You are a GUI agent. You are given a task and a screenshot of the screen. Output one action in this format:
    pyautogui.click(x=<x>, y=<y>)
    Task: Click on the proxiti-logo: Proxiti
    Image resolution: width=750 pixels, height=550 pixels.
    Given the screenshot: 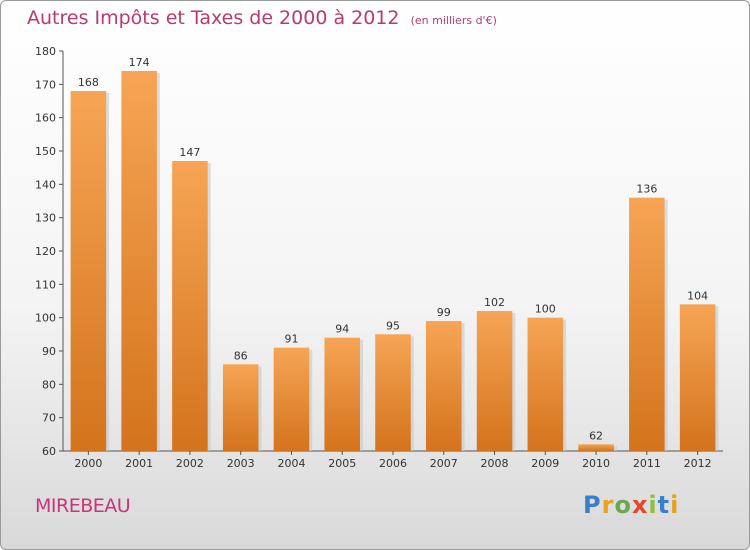 What is the action you would take?
    pyautogui.click(x=631, y=505)
    